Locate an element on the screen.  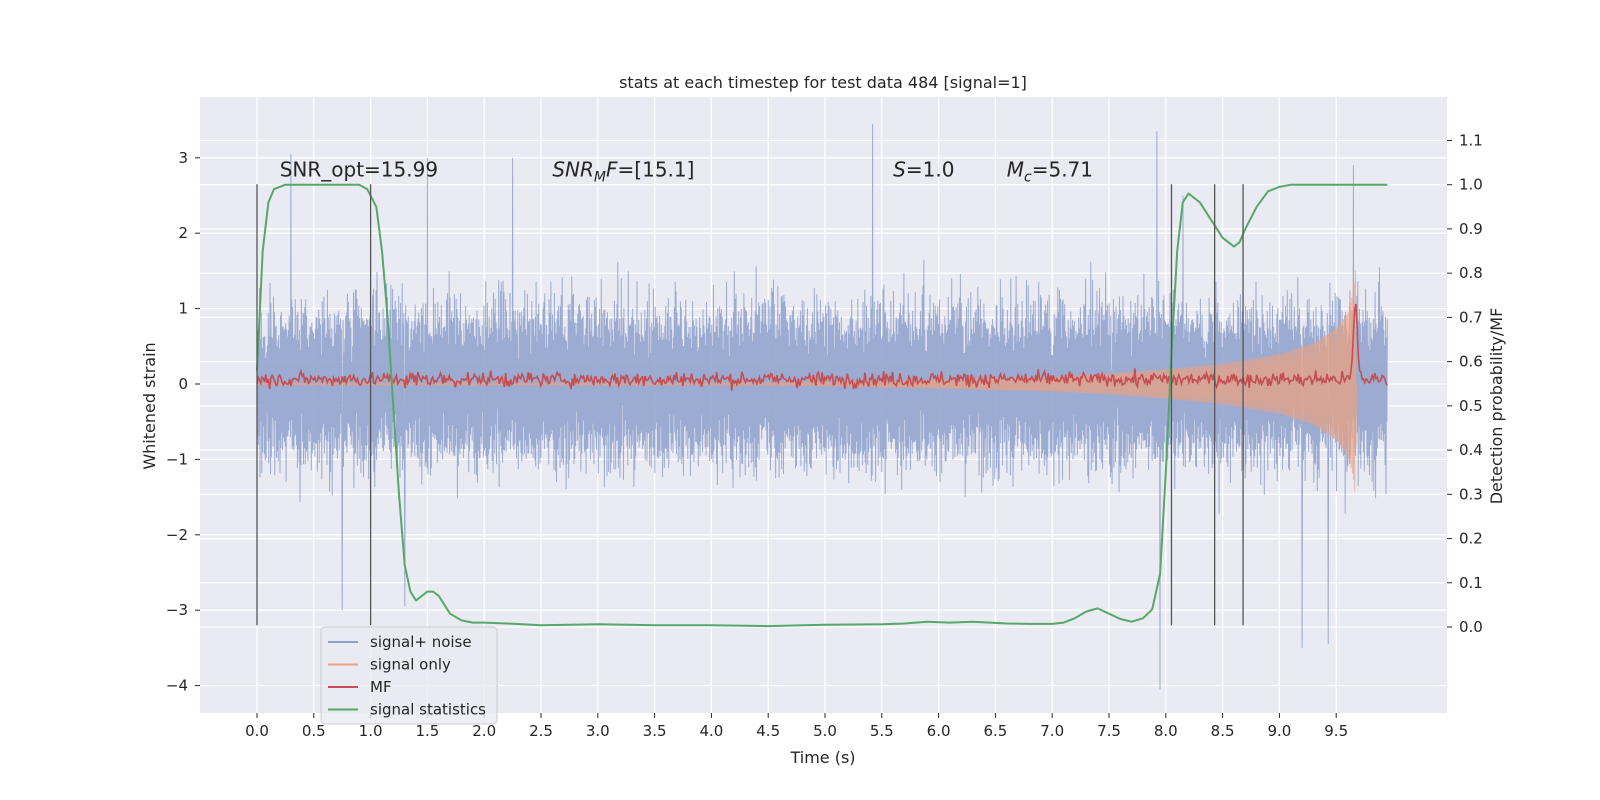
legend-label: signal statistics is located at coordinates (428, 710).